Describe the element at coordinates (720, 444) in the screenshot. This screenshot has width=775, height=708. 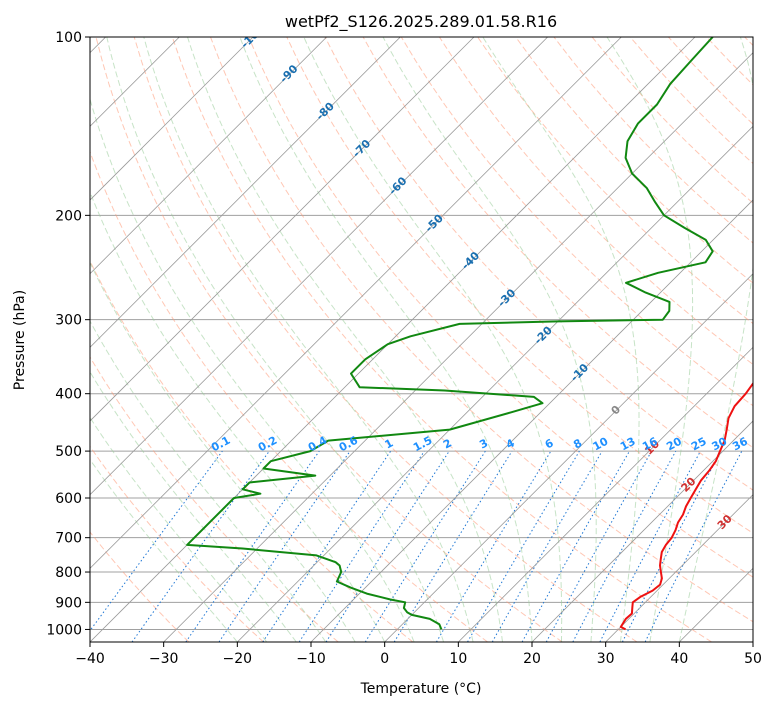
I see `mixing-ratio-label: 30` at that location.